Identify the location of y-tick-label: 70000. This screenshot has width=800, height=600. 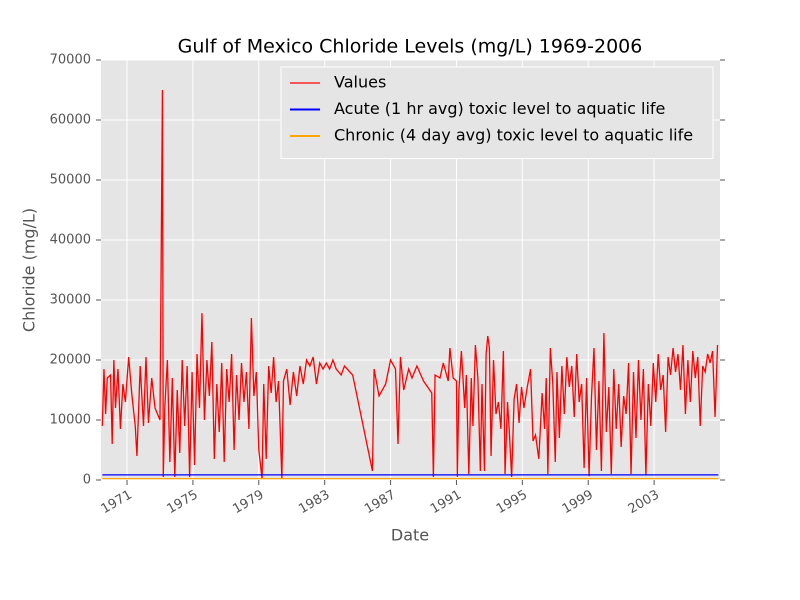
(70, 60).